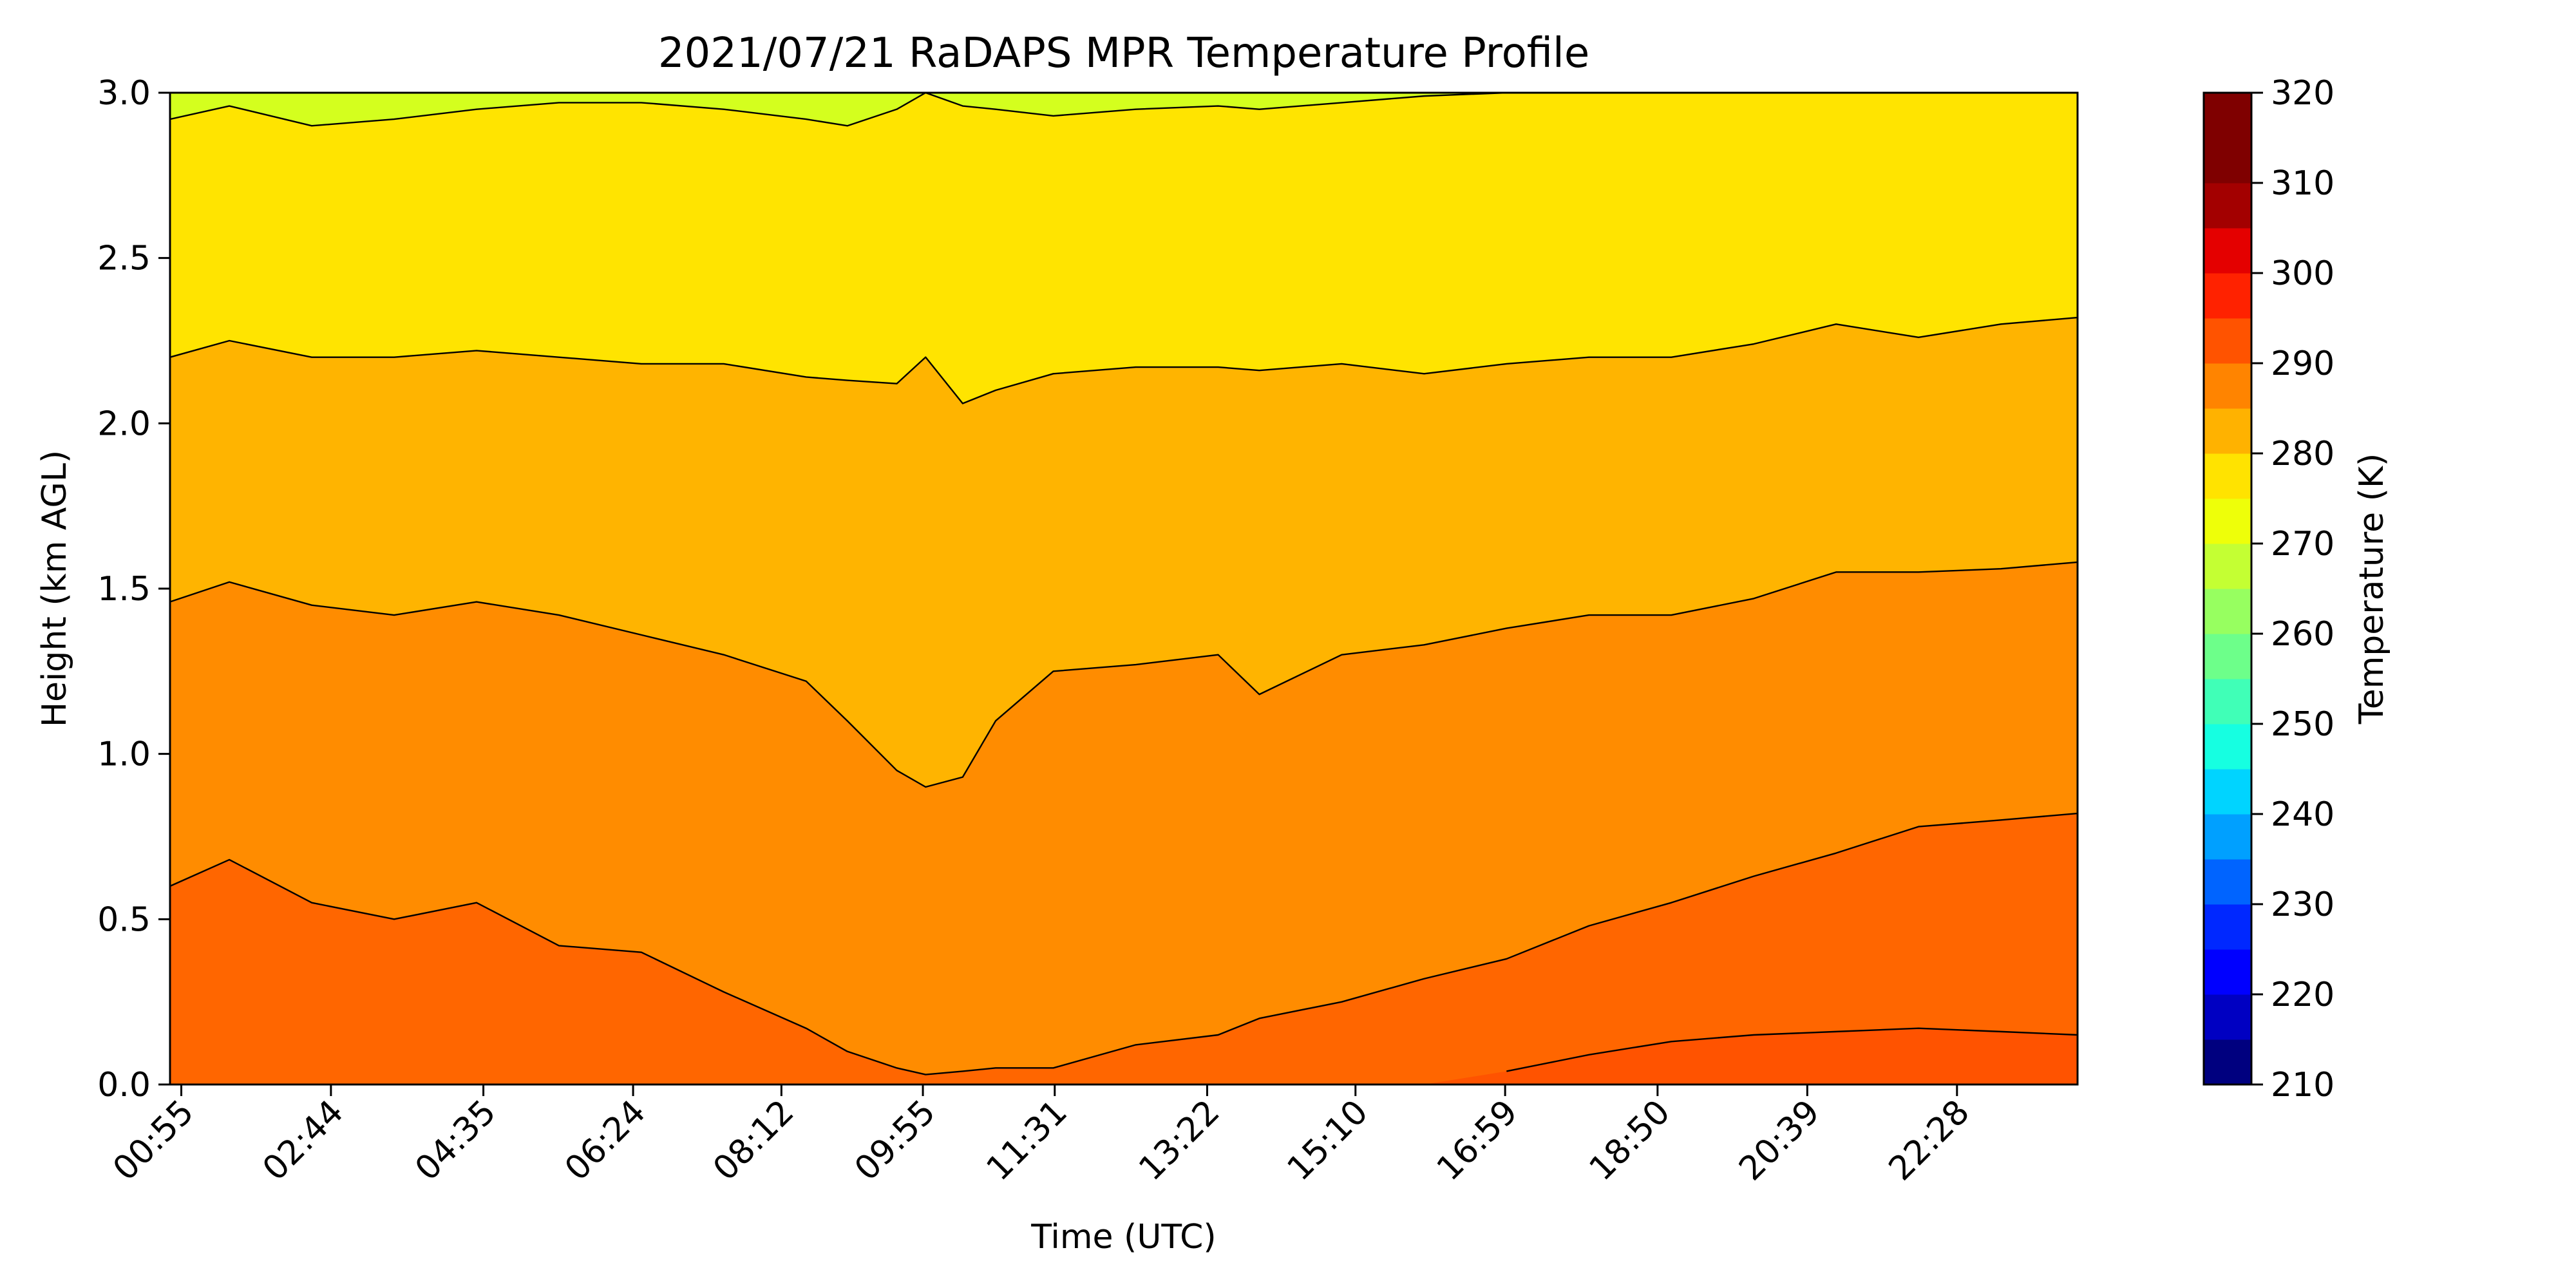 This screenshot has height=1288, width=2576. I want to click on x-tick-label: 18:50, so click(1630, 1140).